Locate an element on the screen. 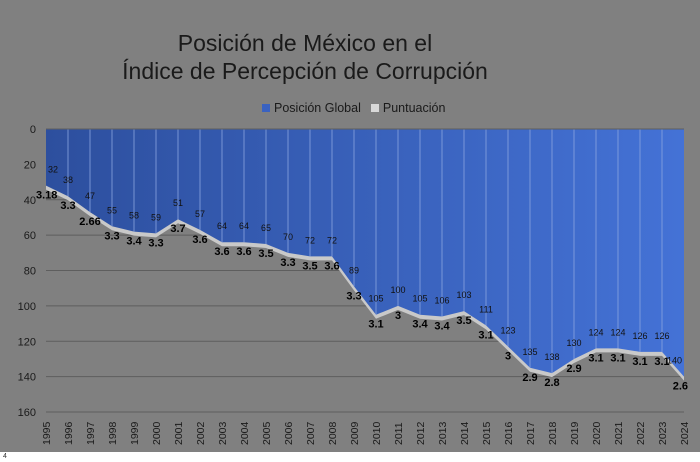  x-tick-label: 2020 is located at coordinates (597, 433).